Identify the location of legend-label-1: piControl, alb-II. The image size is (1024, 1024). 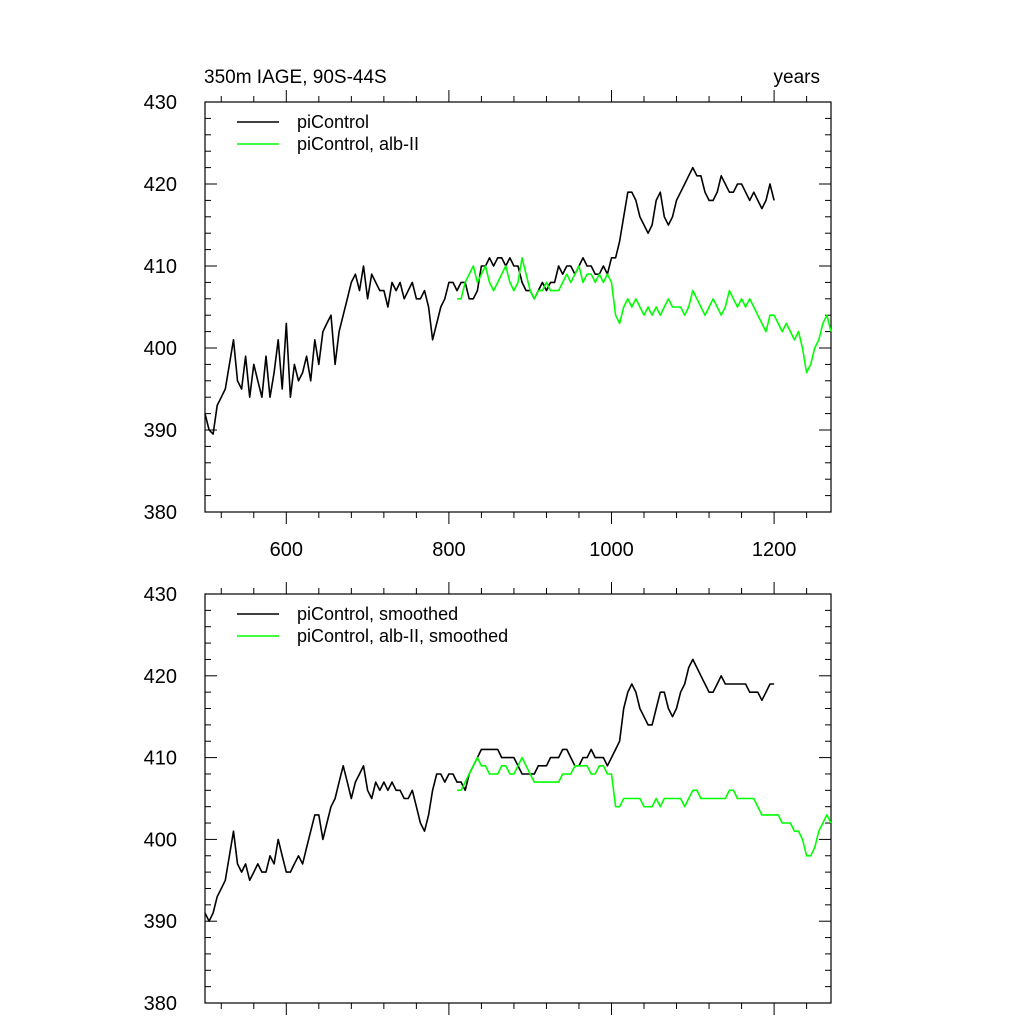
(358, 144).